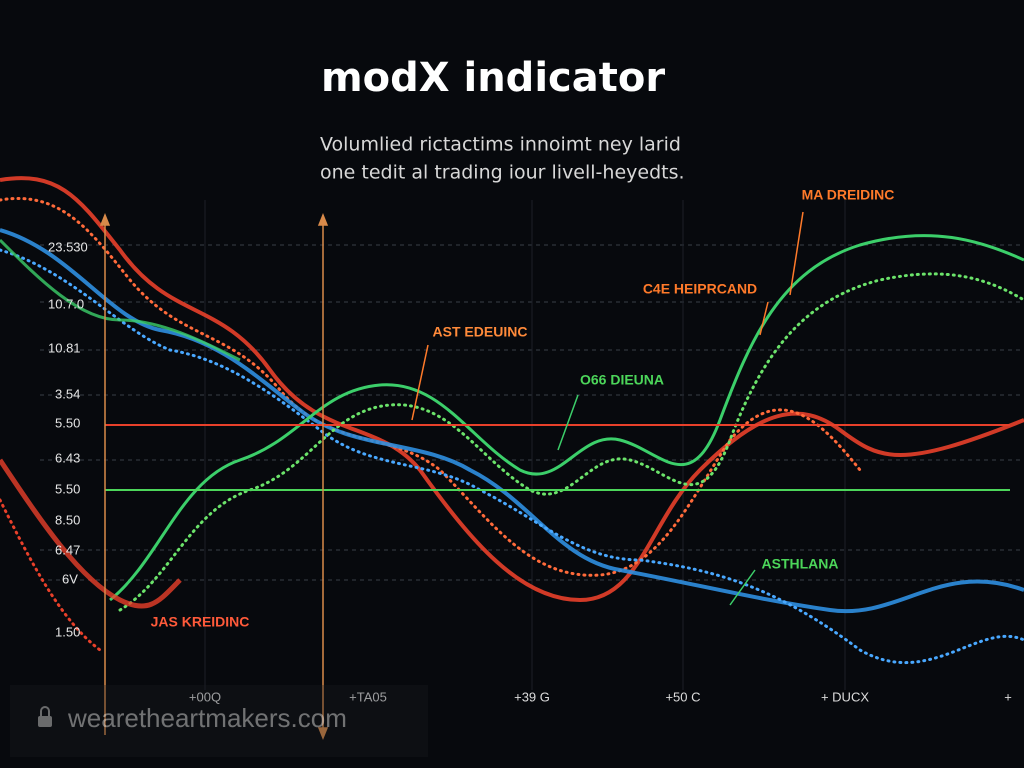  I want to click on annotation: JAS KREIDINC, so click(200, 622).